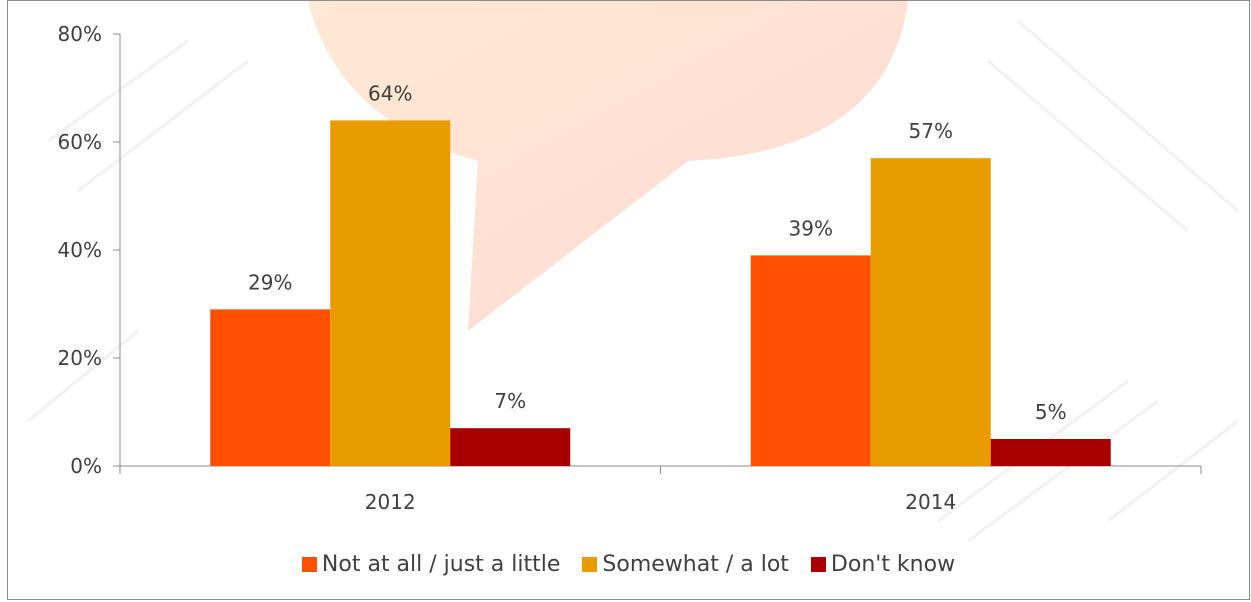 This screenshot has height=602, width=1251. I want to click on bar-value-label: 64%, so click(390, 93).